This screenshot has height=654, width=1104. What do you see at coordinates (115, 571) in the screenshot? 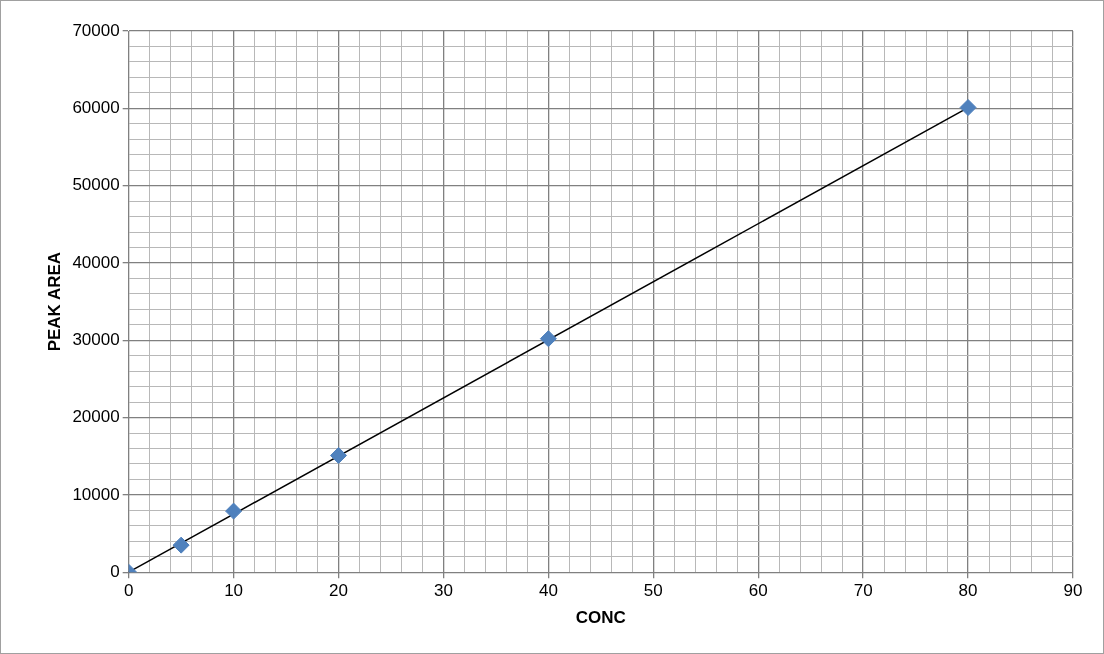
I see `y-tick-label: 0` at bounding box center [115, 571].